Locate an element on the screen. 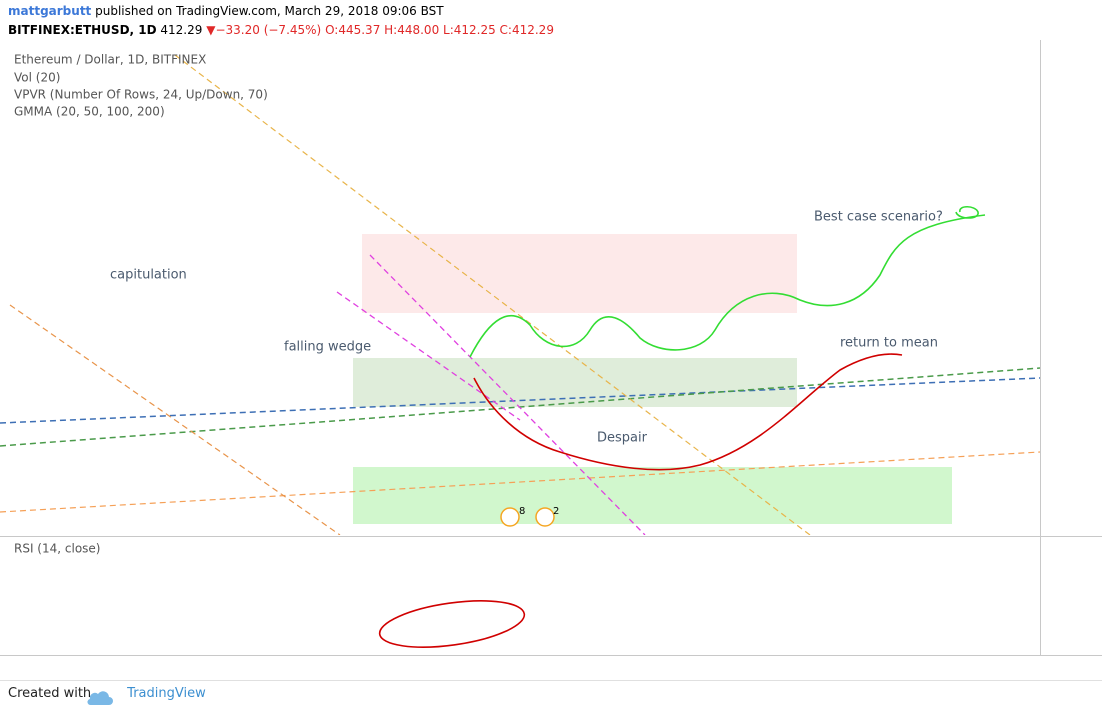 The height and width of the screenshot is (713, 1102). rsi-highlight is located at coordinates (452, 624).